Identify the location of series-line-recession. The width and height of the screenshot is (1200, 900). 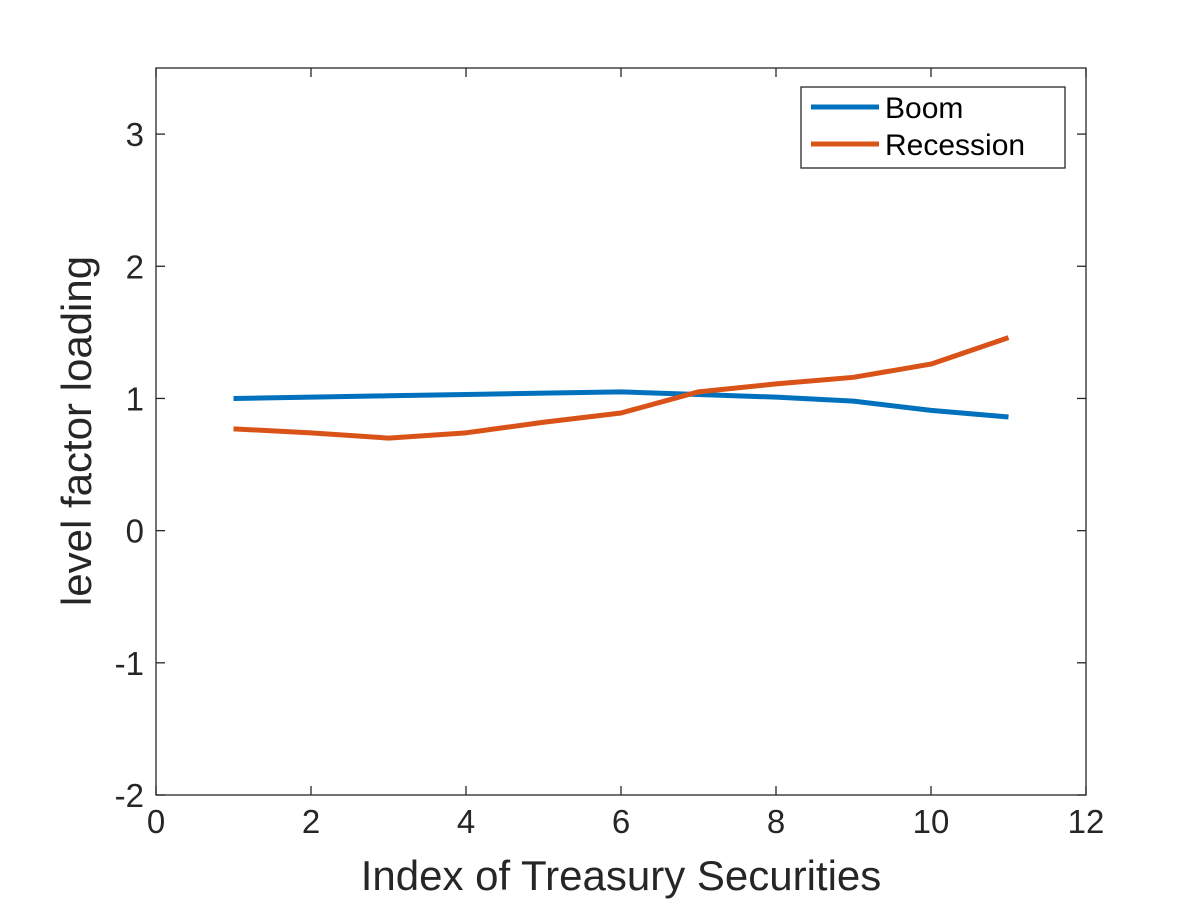
(621, 388).